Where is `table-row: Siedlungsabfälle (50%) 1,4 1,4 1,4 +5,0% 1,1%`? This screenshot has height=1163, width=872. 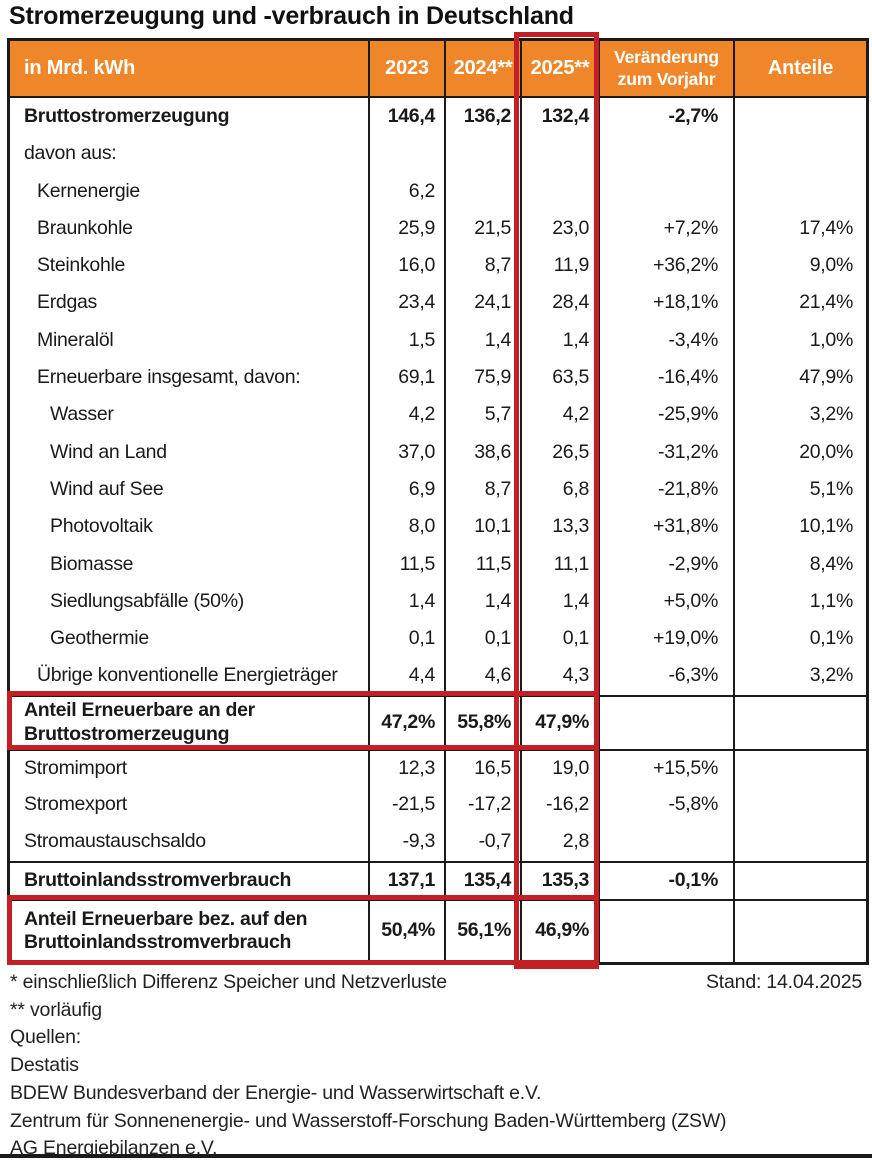 table-row: Siedlungsabfälle (50%) 1,4 1,4 1,4 +5,0% 1,1% is located at coordinates (438, 601).